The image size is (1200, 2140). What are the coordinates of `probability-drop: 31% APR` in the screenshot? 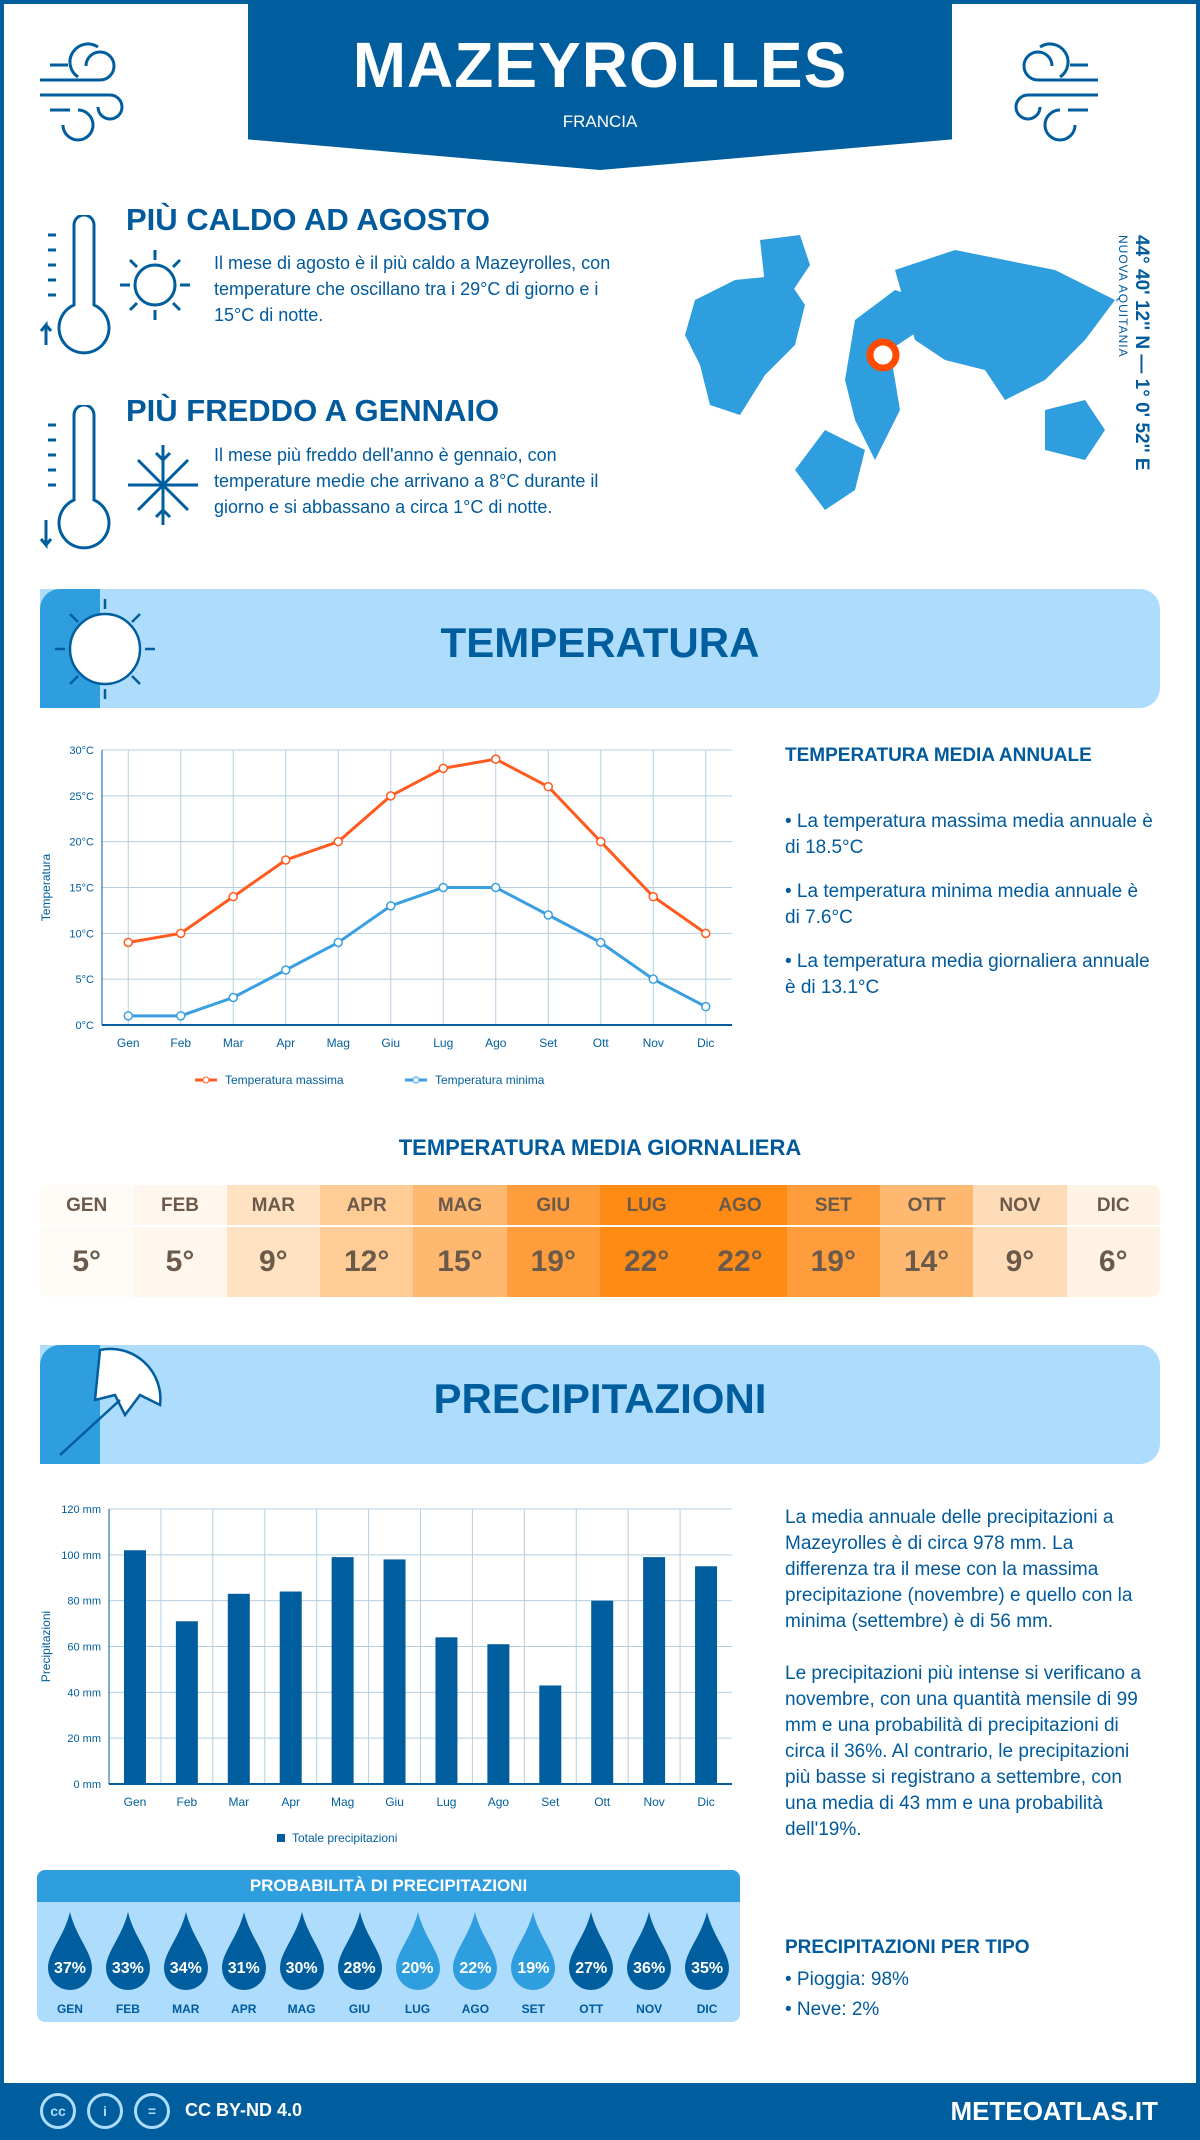 It's located at (244, 1962).